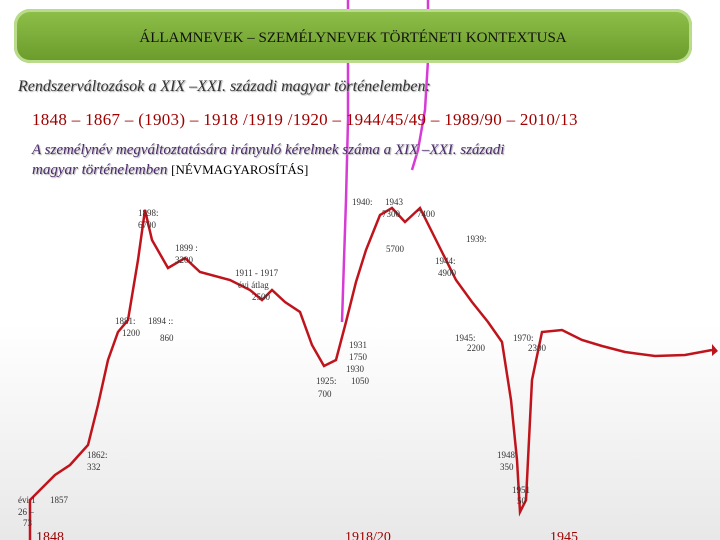  Describe the element at coordinates (507, 467) in the screenshot. I see `annotation: 350` at that location.